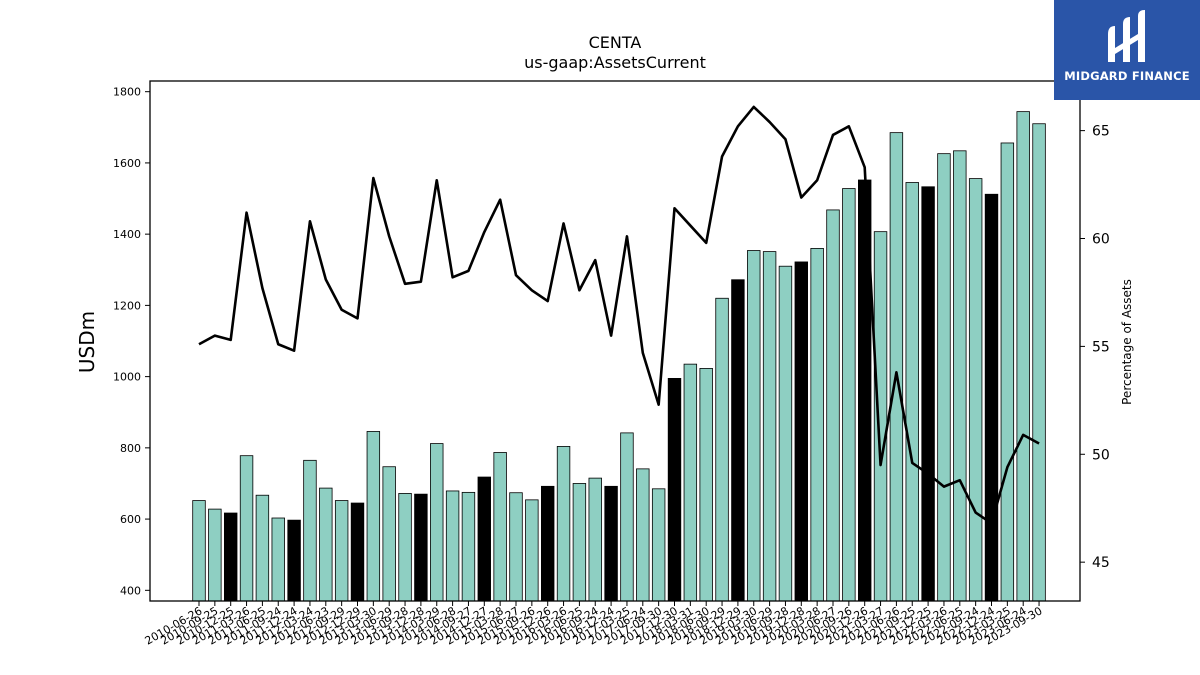 The width and height of the screenshot is (1200, 675). What do you see at coordinates (1101, 347) in the screenshot?
I see `y2-tick-label-55: 55` at bounding box center [1101, 347].